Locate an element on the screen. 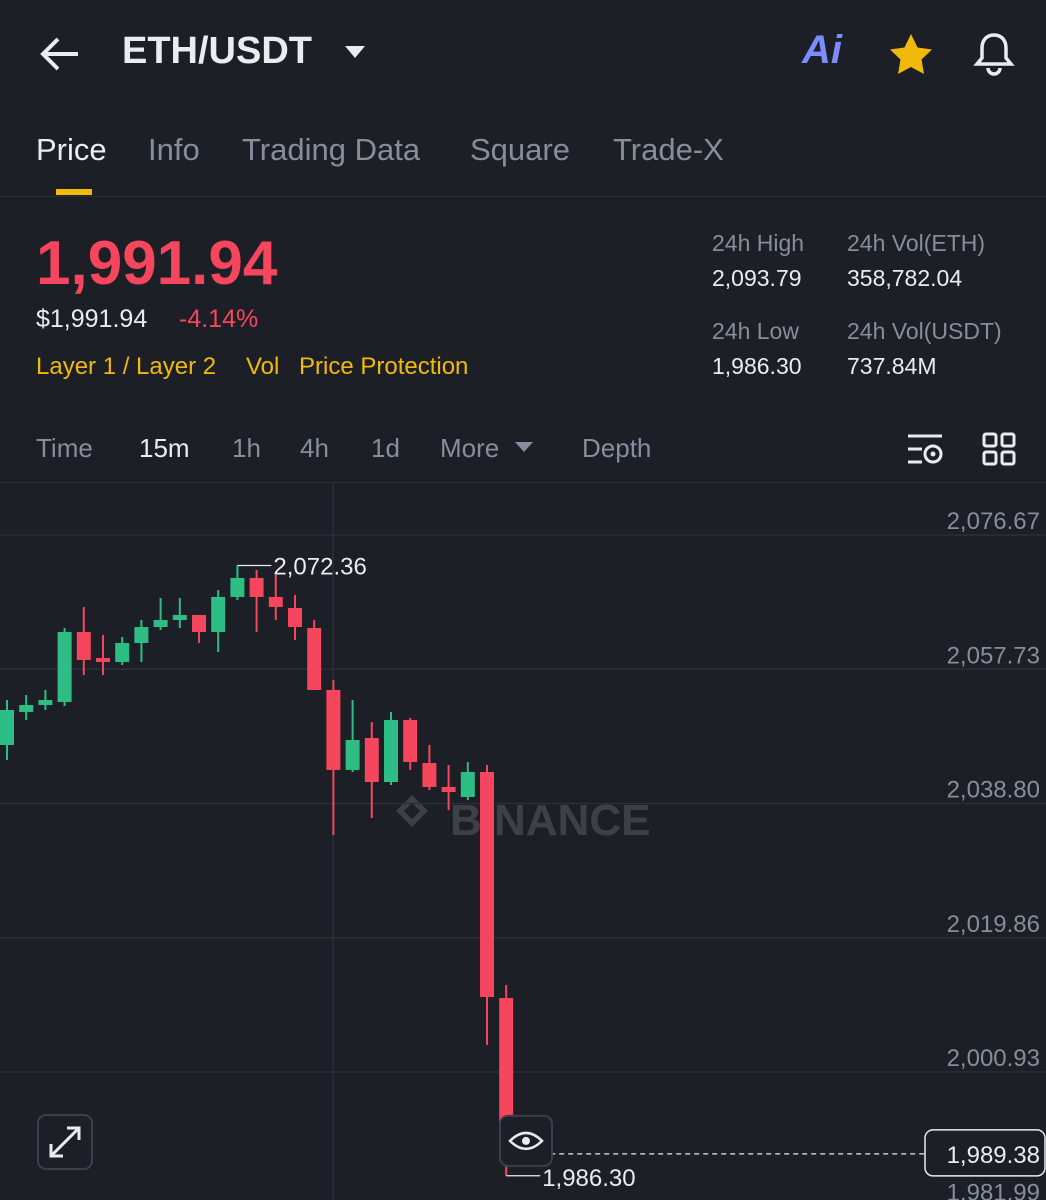 The width and height of the screenshot is (1046, 1200). tag: Price Protection is located at coordinates (384, 366).